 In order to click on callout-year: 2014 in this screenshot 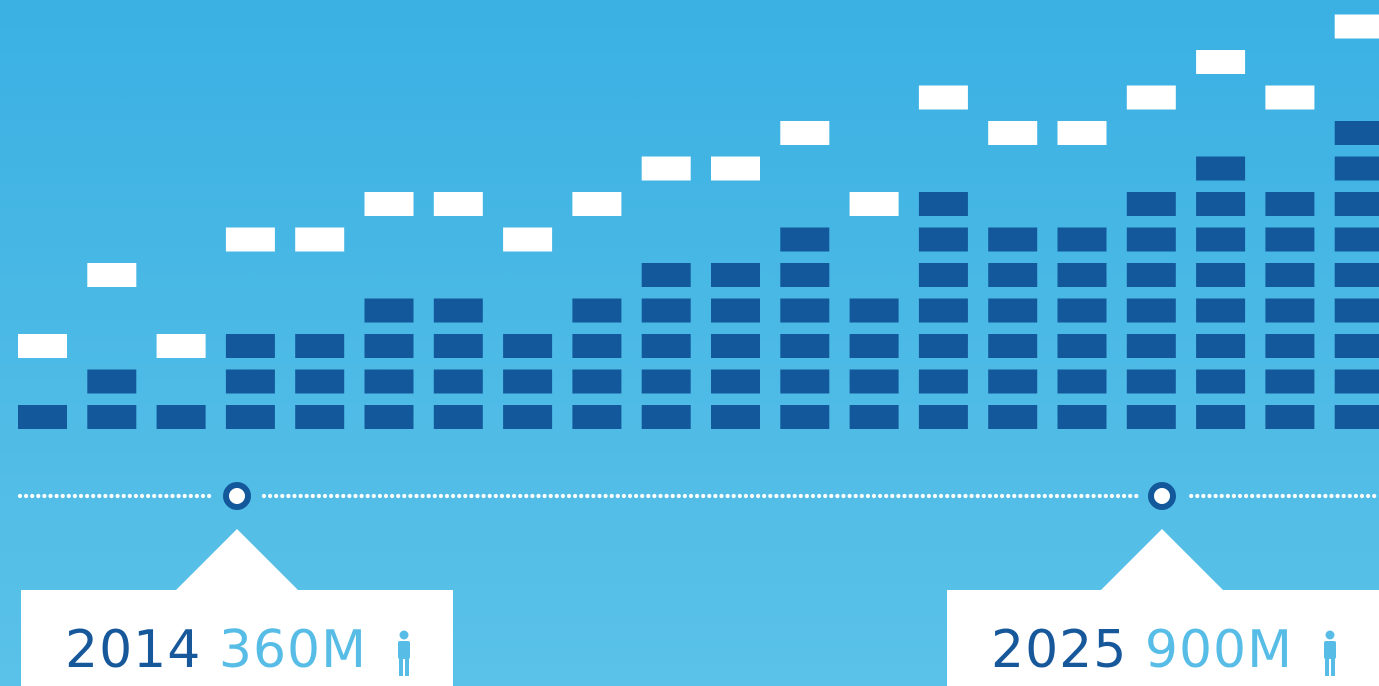, I will do `click(133, 650)`.